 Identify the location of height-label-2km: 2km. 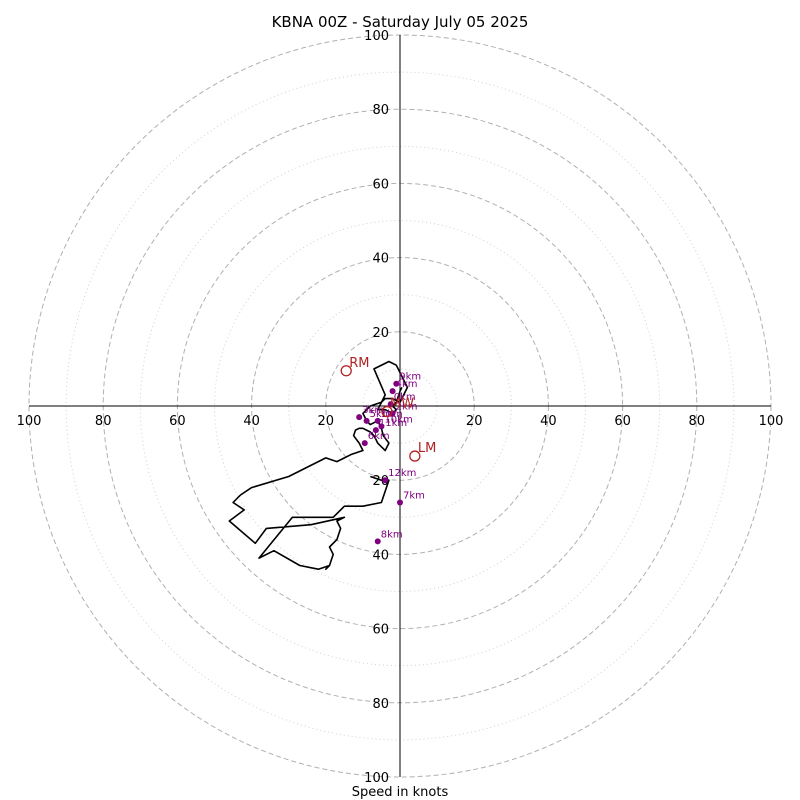
(407, 406).